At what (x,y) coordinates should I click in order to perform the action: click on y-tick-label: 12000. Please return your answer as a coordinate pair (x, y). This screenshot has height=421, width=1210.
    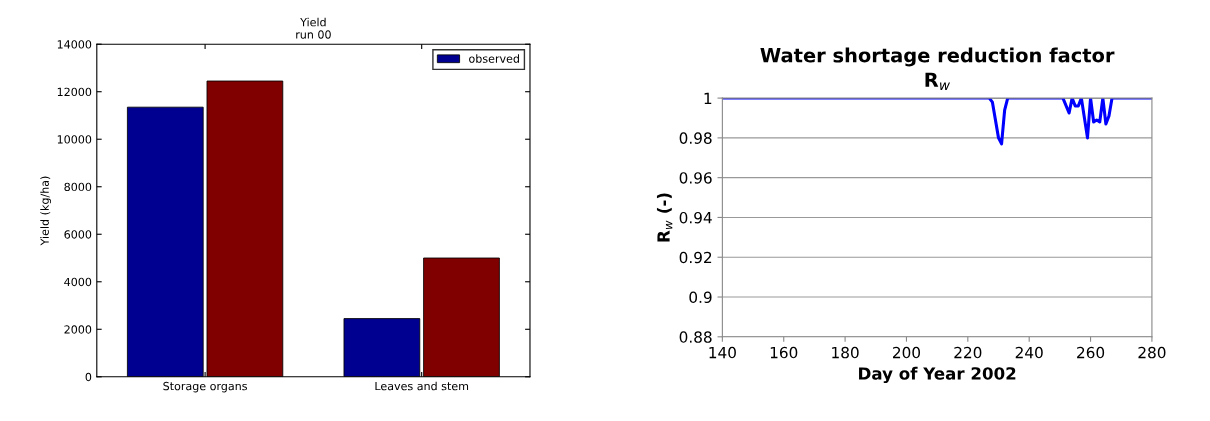
    Looking at the image, I should click on (74, 92).